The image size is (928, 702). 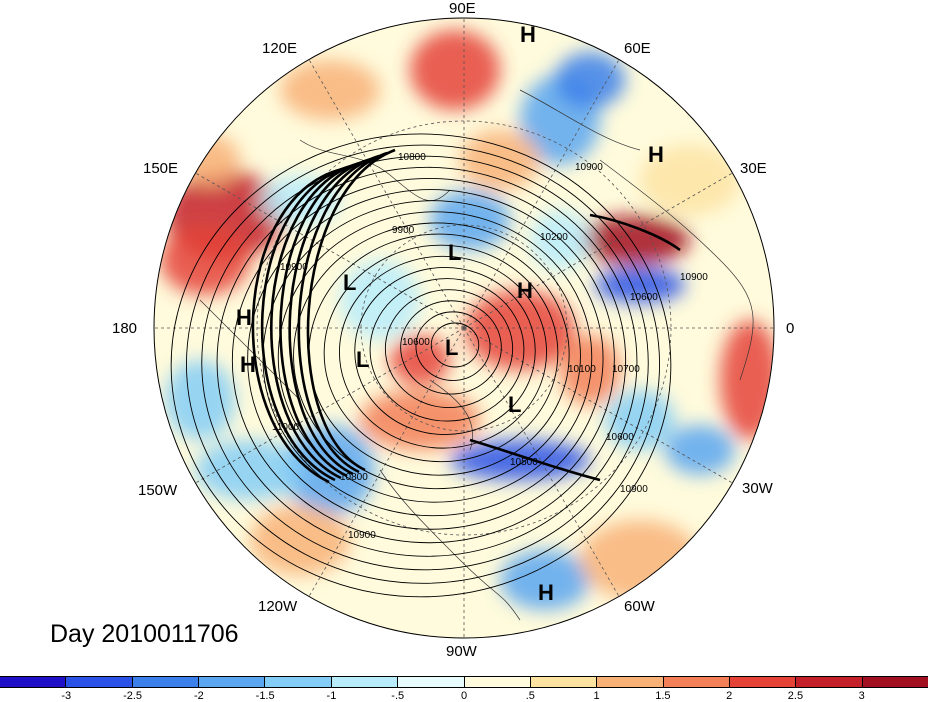 What do you see at coordinates (198, 696) in the screenshot?
I see `colorbar-tick-label: -2` at bounding box center [198, 696].